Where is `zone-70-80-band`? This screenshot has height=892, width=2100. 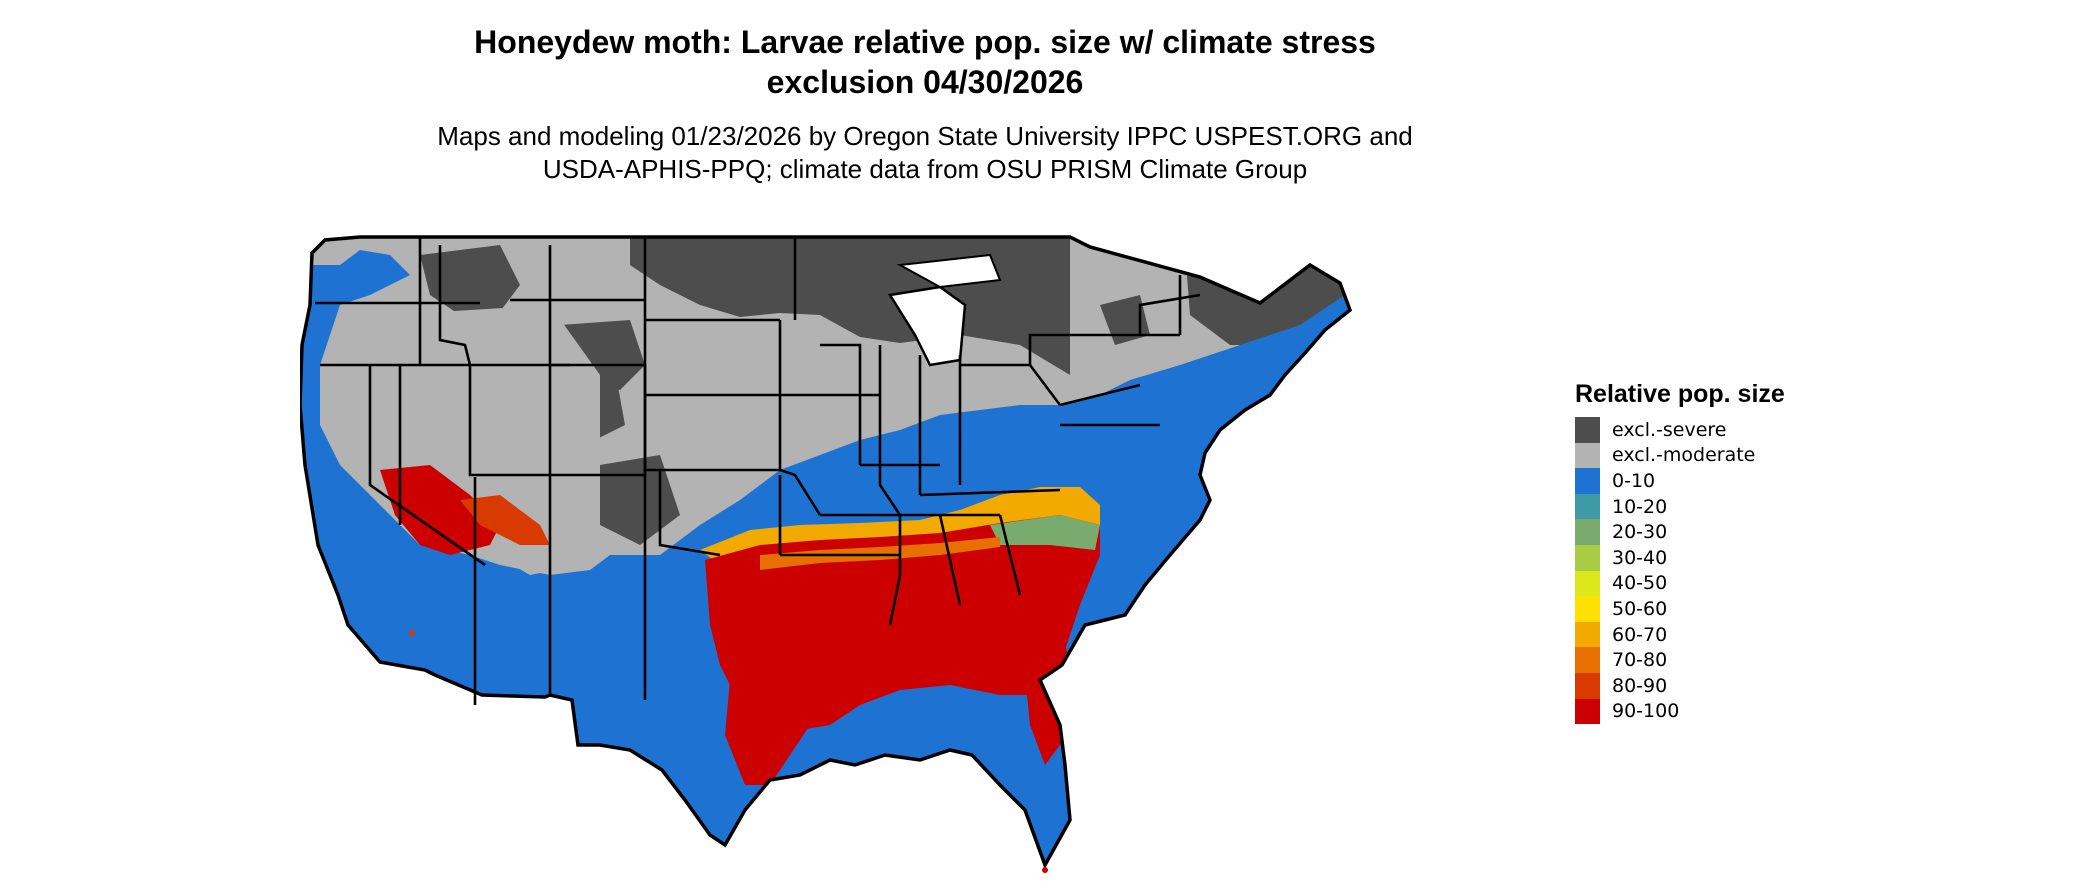
zone-70-80-band is located at coordinates (880, 553).